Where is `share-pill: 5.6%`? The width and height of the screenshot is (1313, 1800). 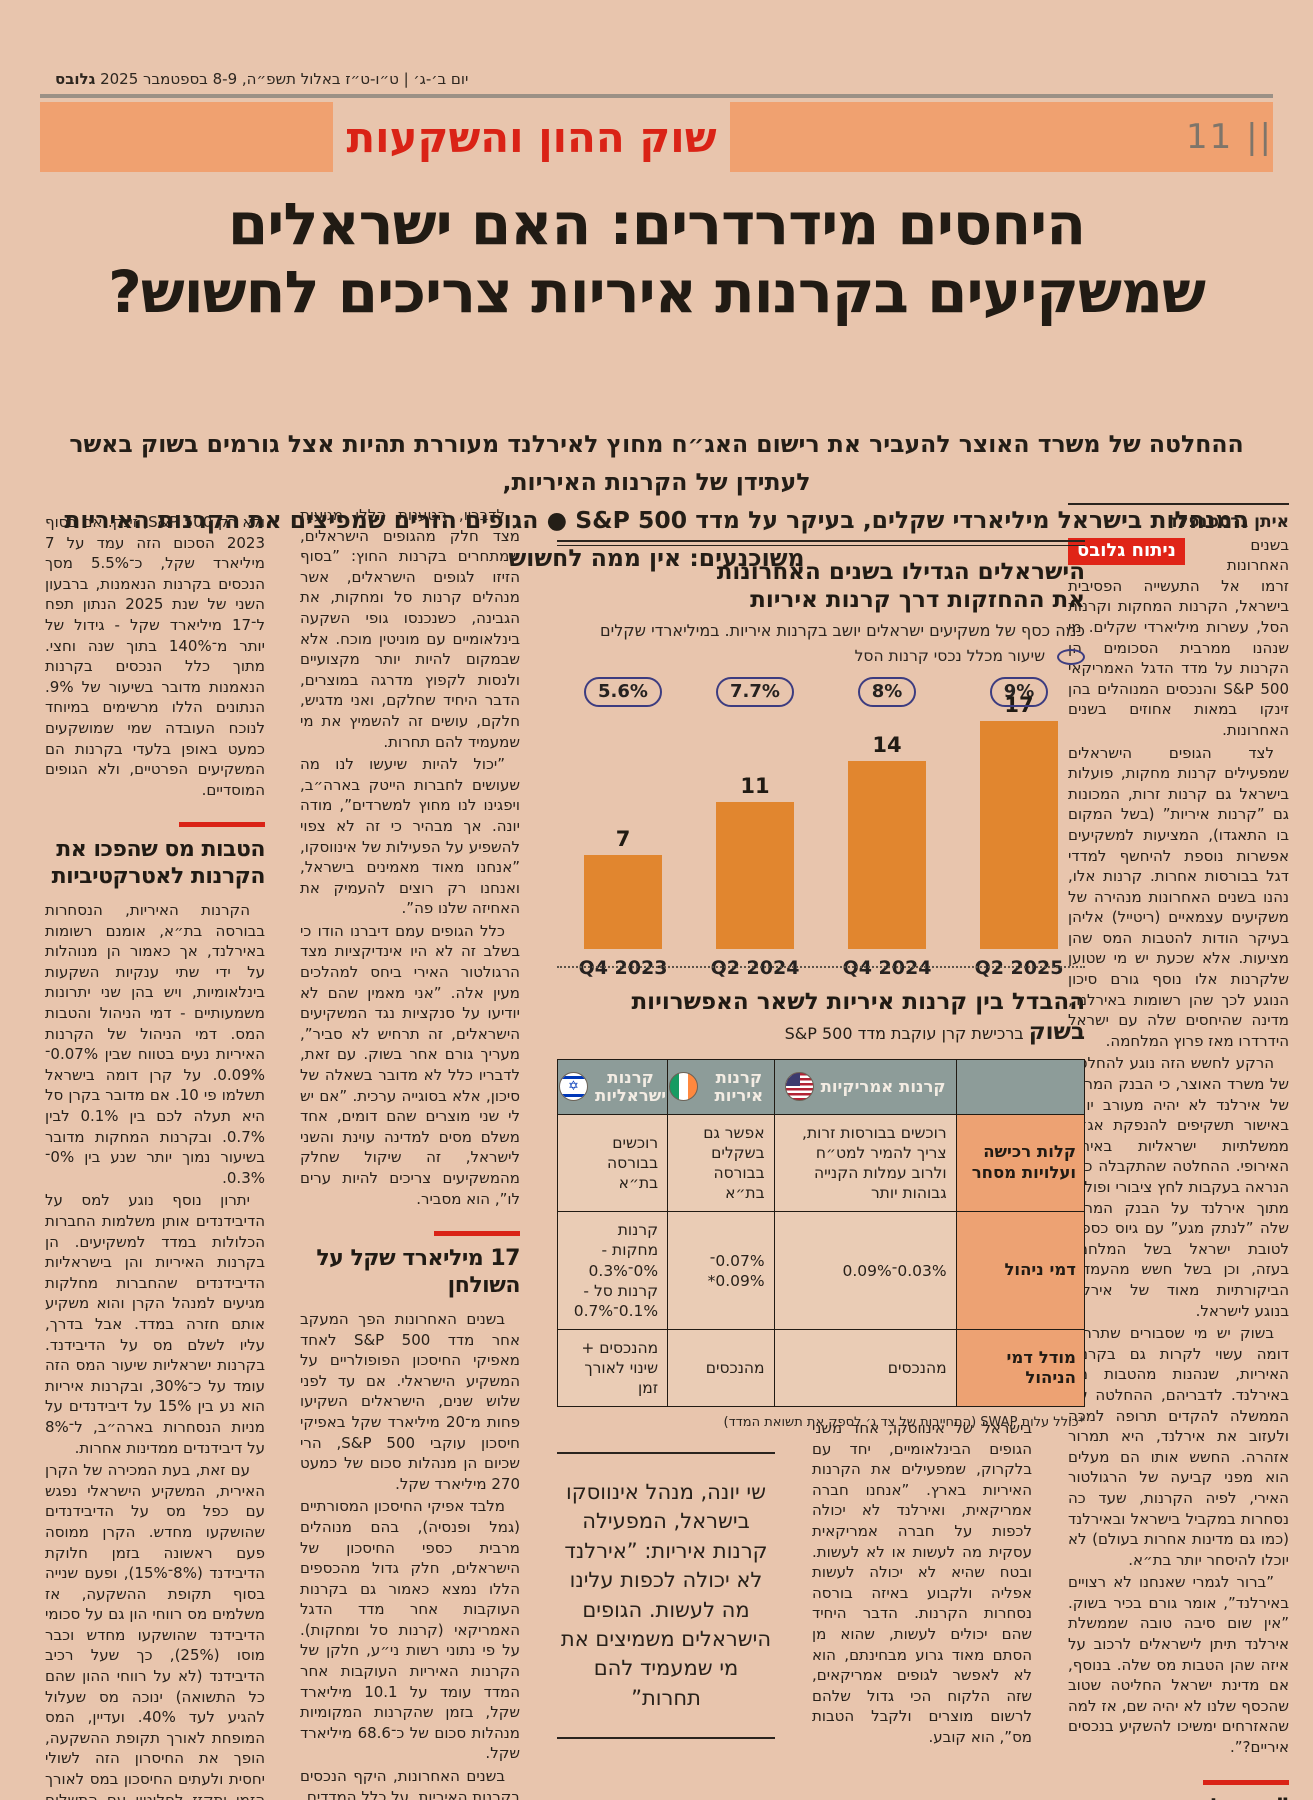
share-pill: 5.6% is located at coordinates (623, 692).